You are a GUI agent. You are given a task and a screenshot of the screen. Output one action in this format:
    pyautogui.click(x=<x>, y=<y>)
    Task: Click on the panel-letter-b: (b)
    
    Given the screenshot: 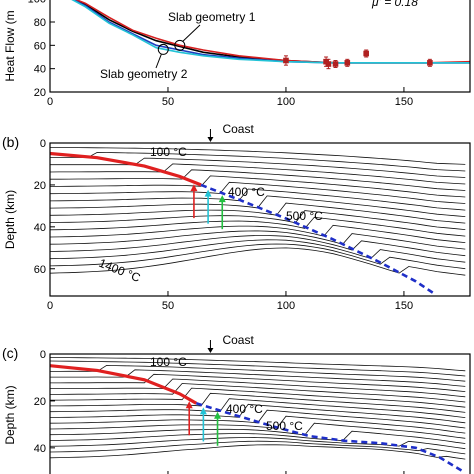 What is the action you would take?
    pyautogui.click(x=10, y=142)
    